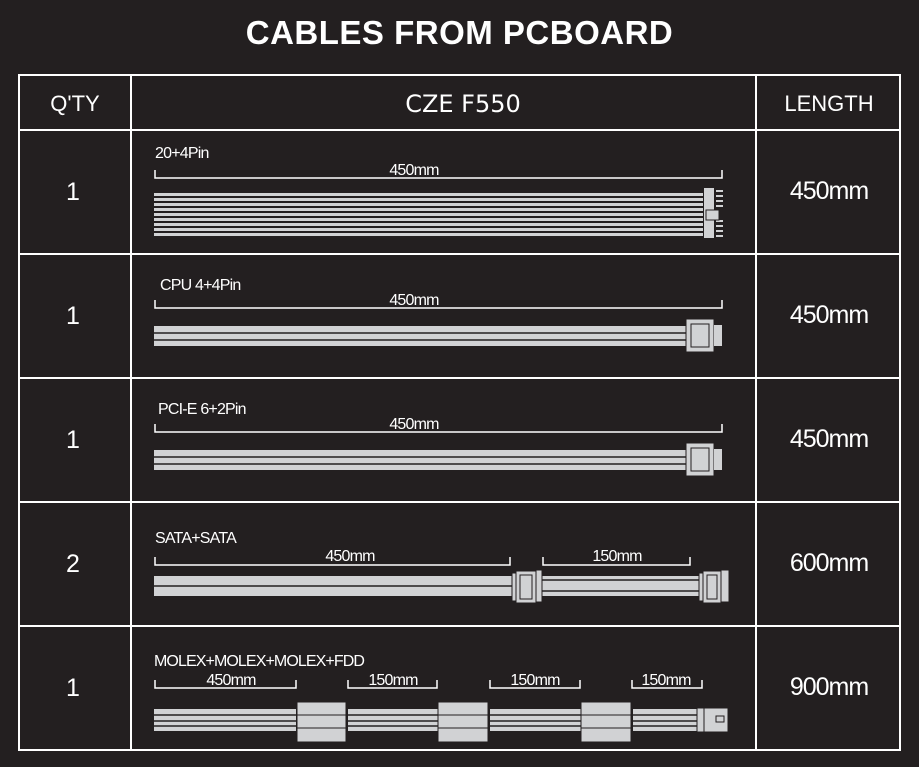  What do you see at coordinates (438, 315) in the screenshot?
I see `cable-diagram-cpu: CPU 4+4Pin 450mm` at bounding box center [438, 315].